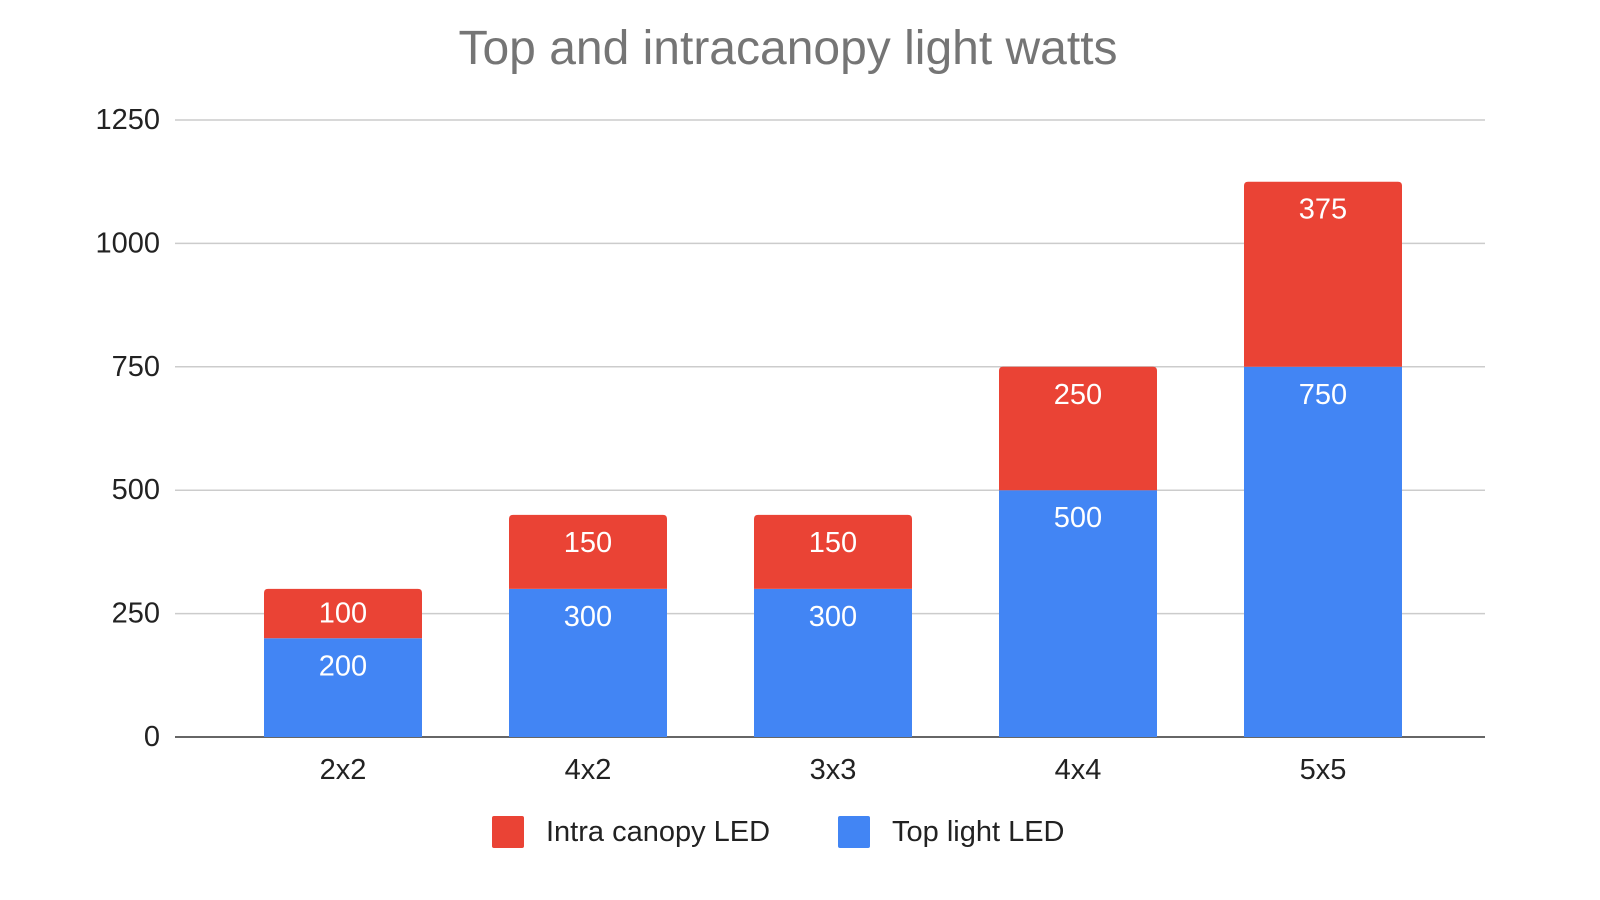  I want to click on x-tick-label: 3x3, so click(833, 770).